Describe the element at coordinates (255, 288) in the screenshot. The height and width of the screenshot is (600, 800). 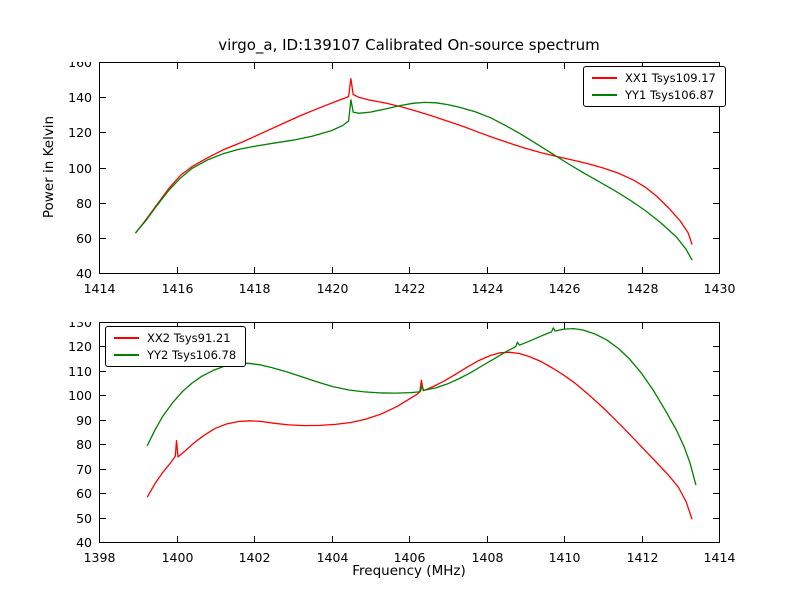
I see `svg-text: 1418` at that location.